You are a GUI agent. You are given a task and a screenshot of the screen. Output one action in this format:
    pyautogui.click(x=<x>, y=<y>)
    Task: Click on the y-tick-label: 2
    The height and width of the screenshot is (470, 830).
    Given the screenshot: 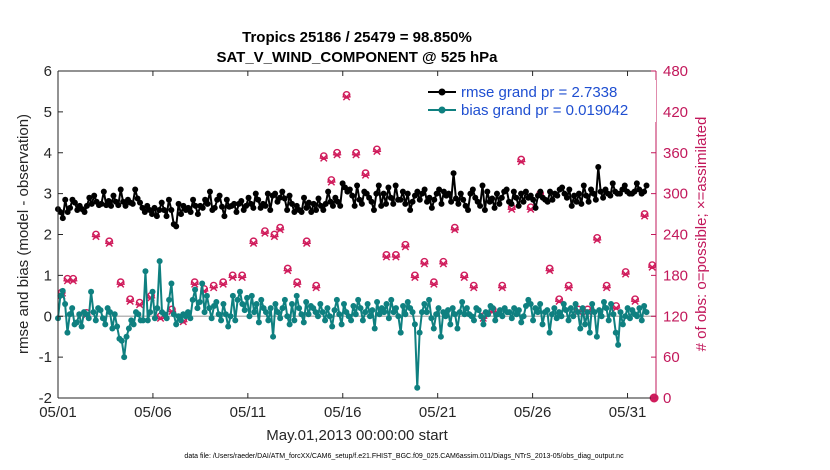 What is the action you would take?
    pyautogui.click(x=48, y=235)
    